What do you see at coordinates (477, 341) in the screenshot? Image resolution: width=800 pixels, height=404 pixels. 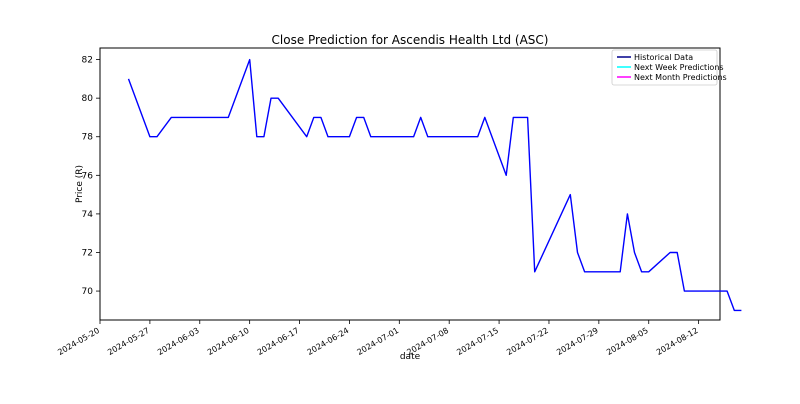 I see `x-tick-label: 2024-07-15` at bounding box center [477, 341].